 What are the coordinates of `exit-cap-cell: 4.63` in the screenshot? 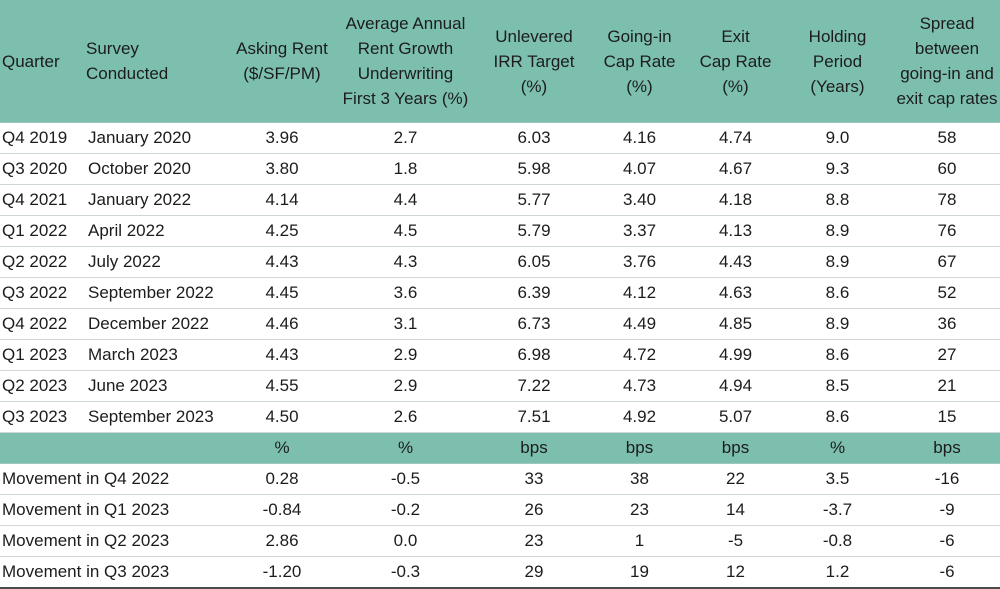 It's located at (735, 293).